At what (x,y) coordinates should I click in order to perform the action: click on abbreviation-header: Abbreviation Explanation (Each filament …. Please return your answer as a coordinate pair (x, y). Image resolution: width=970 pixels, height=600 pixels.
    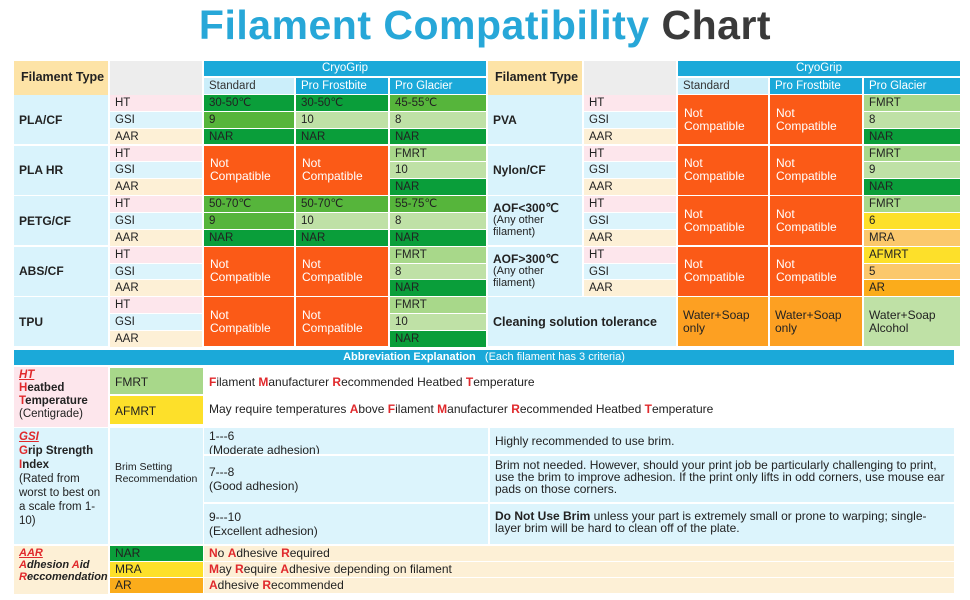
    Looking at the image, I should click on (484, 357).